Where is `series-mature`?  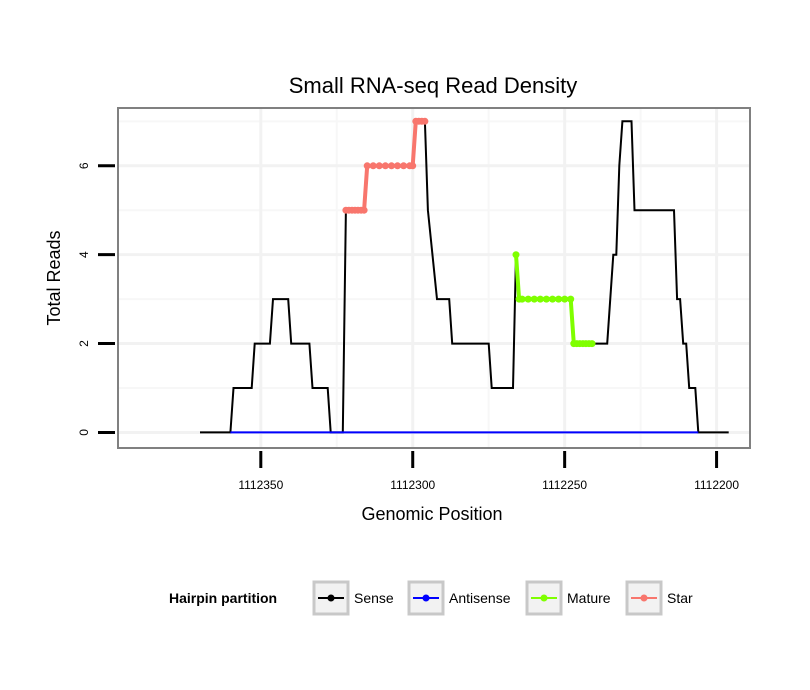
series-mature is located at coordinates (554, 299).